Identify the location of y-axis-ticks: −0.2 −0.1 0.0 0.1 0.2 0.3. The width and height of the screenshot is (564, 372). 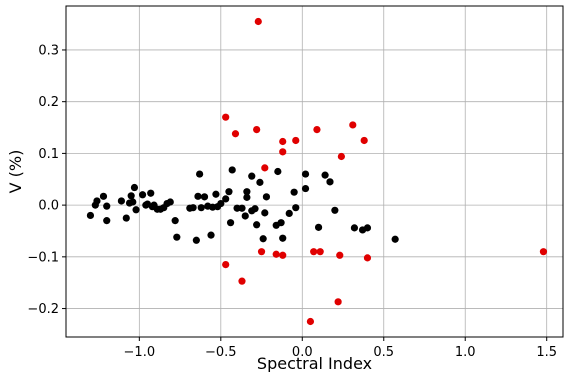
(46, 180).